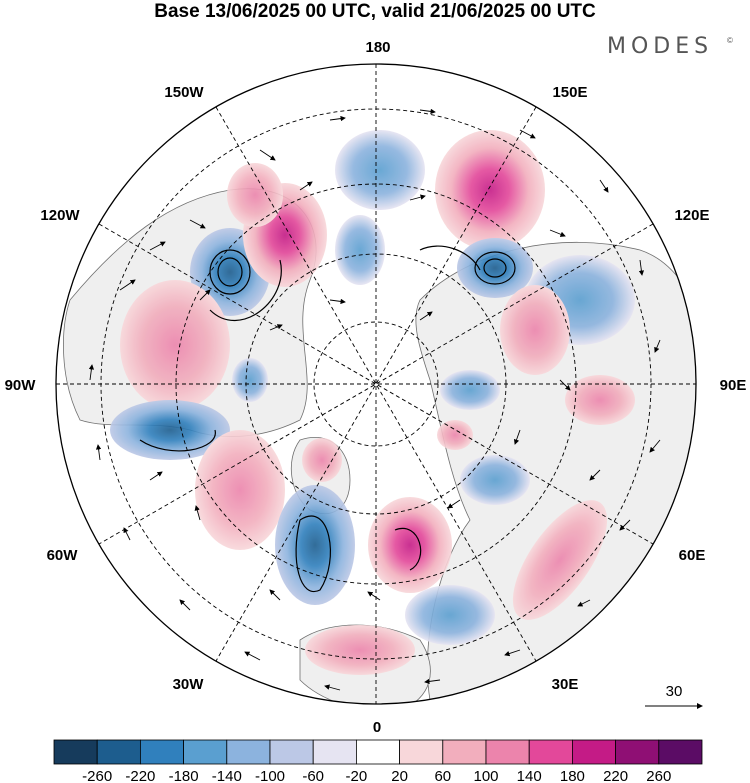  What do you see at coordinates (63, 555) in the screenshot?
I see `longitude-label: 60W` at bounding box center [63, 555].